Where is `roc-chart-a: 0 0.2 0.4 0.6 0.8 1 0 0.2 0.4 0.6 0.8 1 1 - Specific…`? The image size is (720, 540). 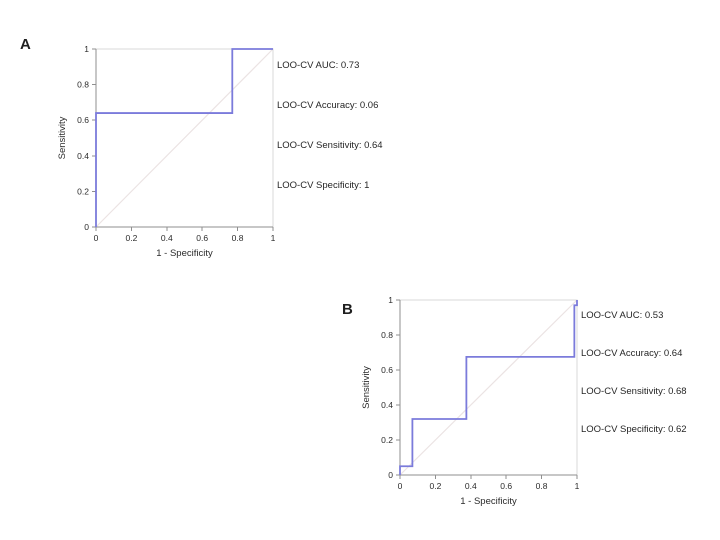
roc-chart-a: 0 0.2 0.4 0.6 0.8 1 0 0.2 0.4 0.6 0.8 1 1 - Specific… is located at coordinates (170, 155).